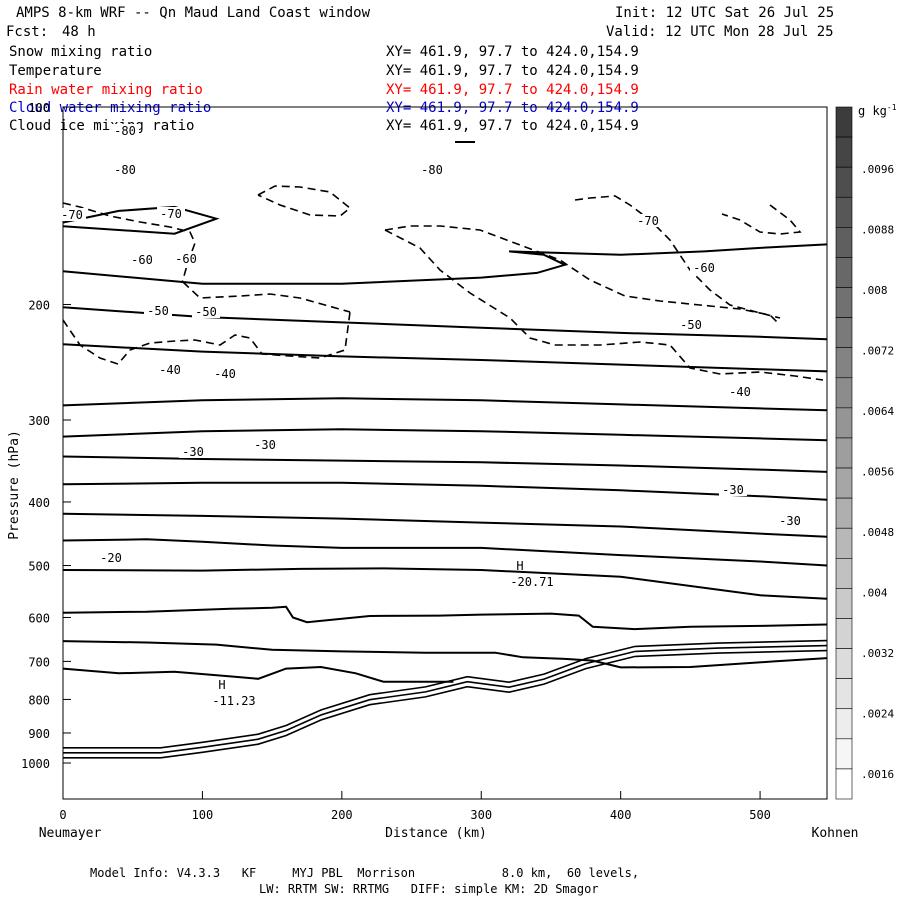 This screenshot has width=900, height=900. I want to click on valid-time: Valid: 12 UTC Mon 28 Jul 25, so click(720, 32).